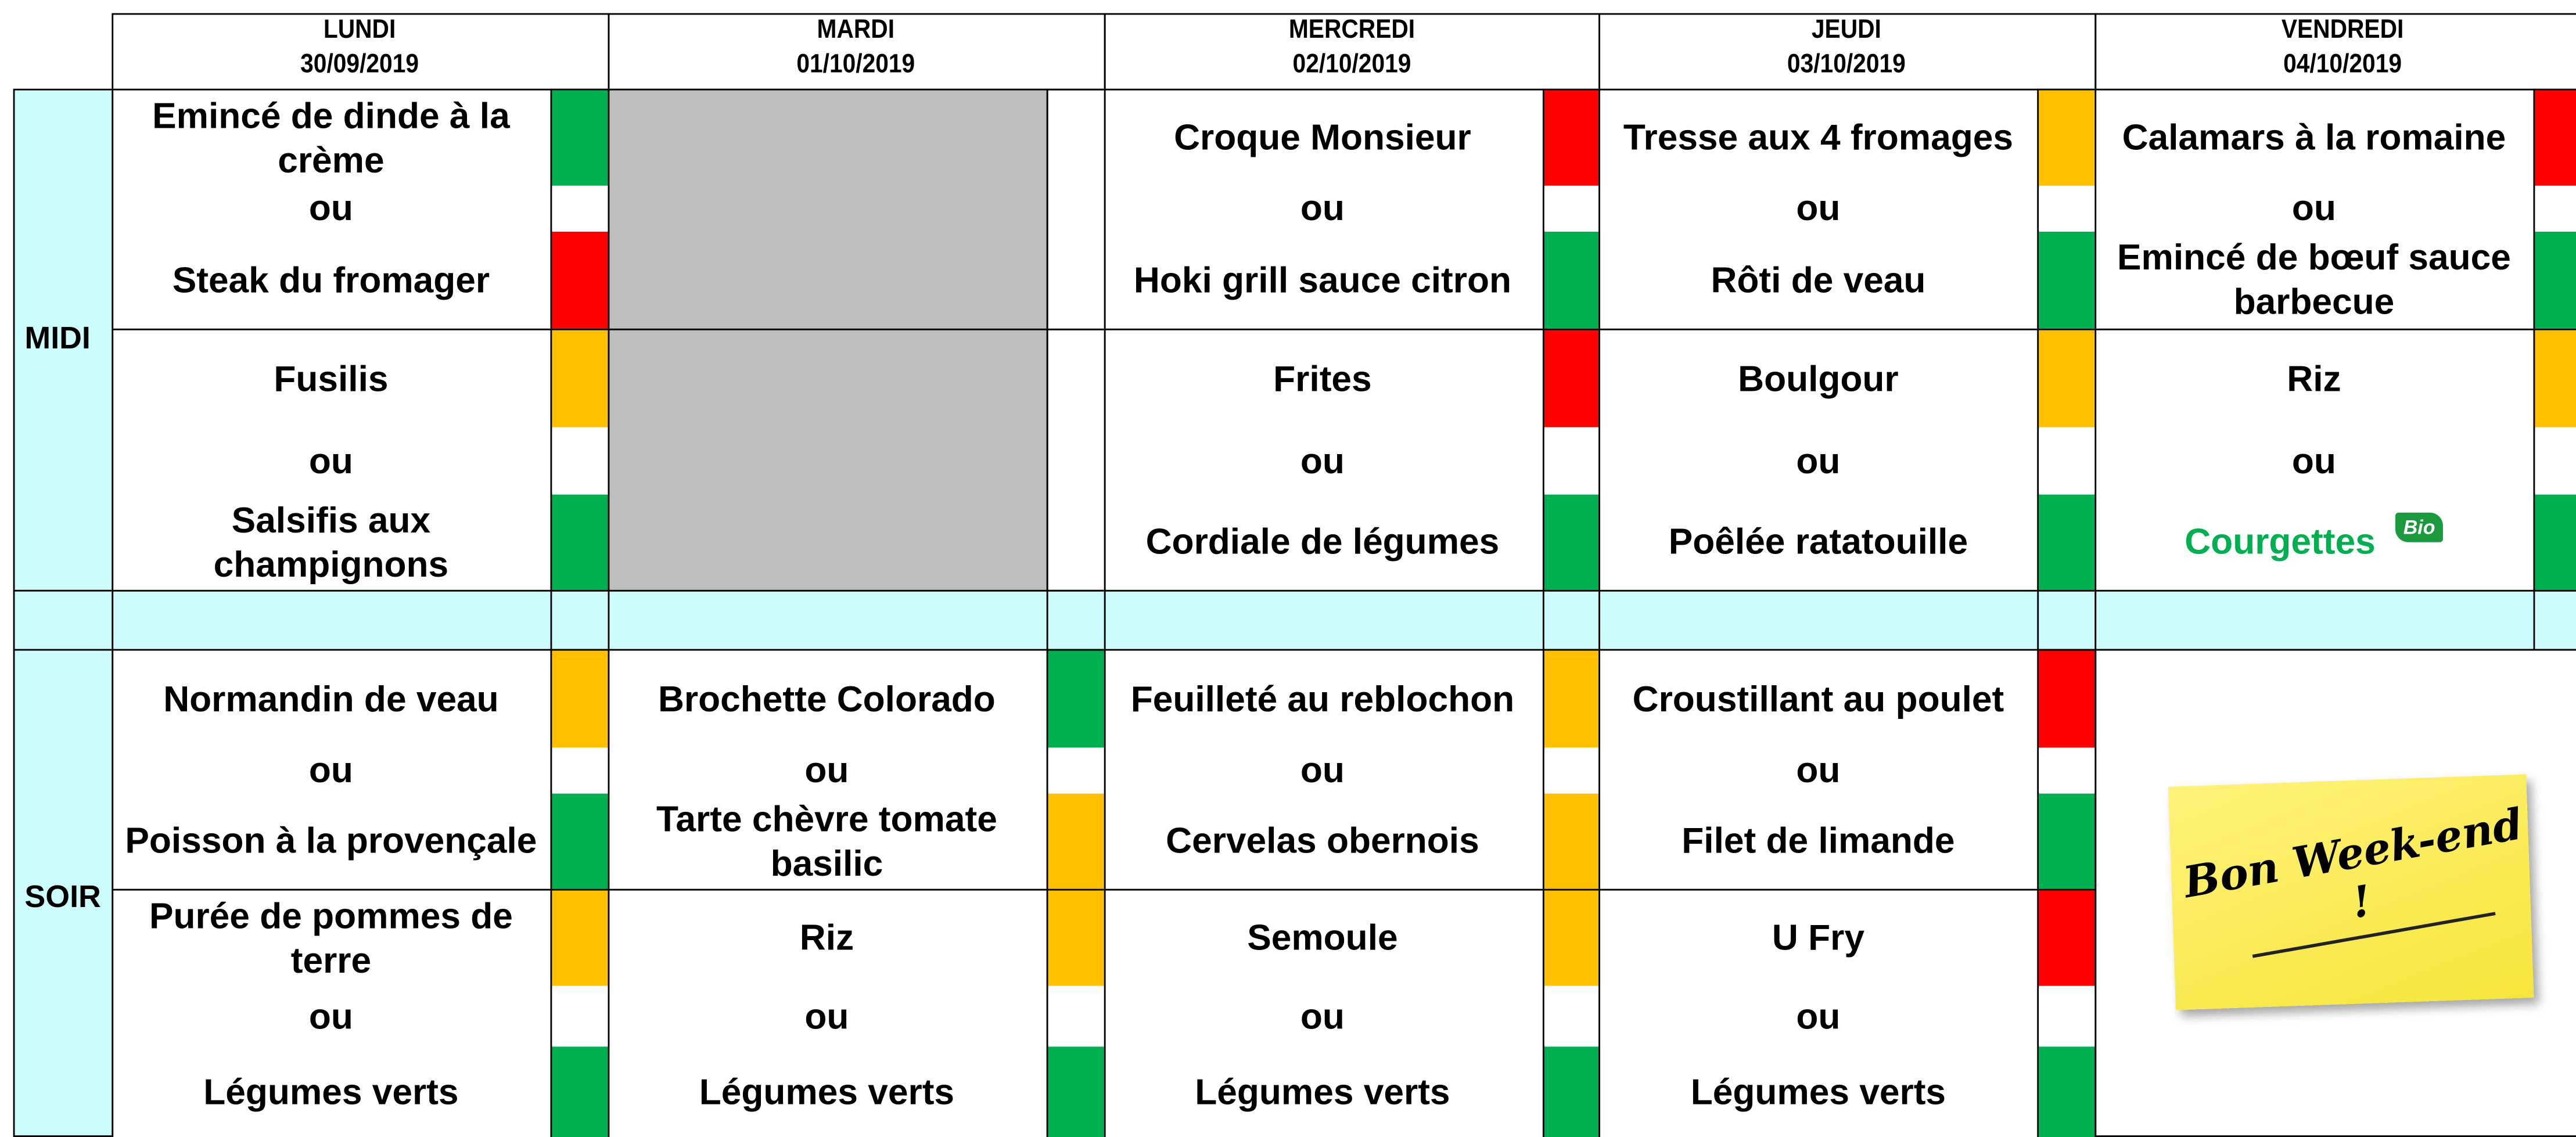  I want to click on dish-name: Calamars à la romaine, so click(2314, 137).